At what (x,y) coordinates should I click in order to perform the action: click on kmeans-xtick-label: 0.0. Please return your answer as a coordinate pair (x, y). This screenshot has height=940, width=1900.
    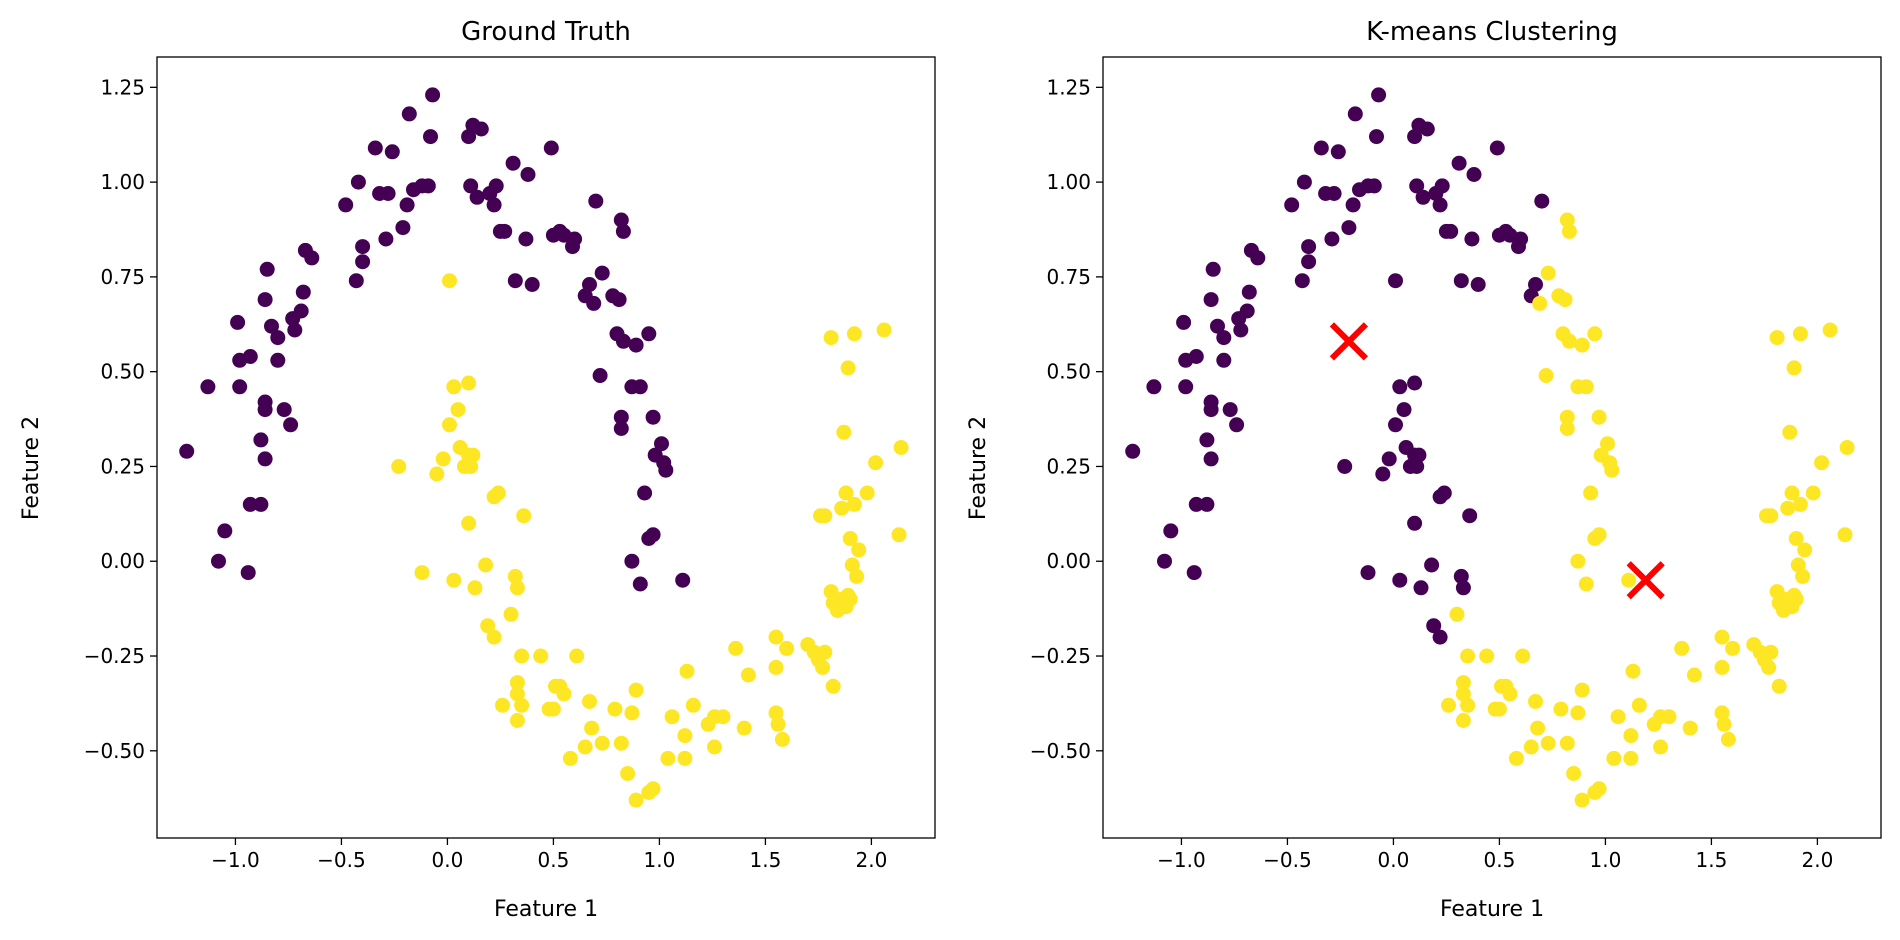
    Looking at the image, I should click on (1394, 860).